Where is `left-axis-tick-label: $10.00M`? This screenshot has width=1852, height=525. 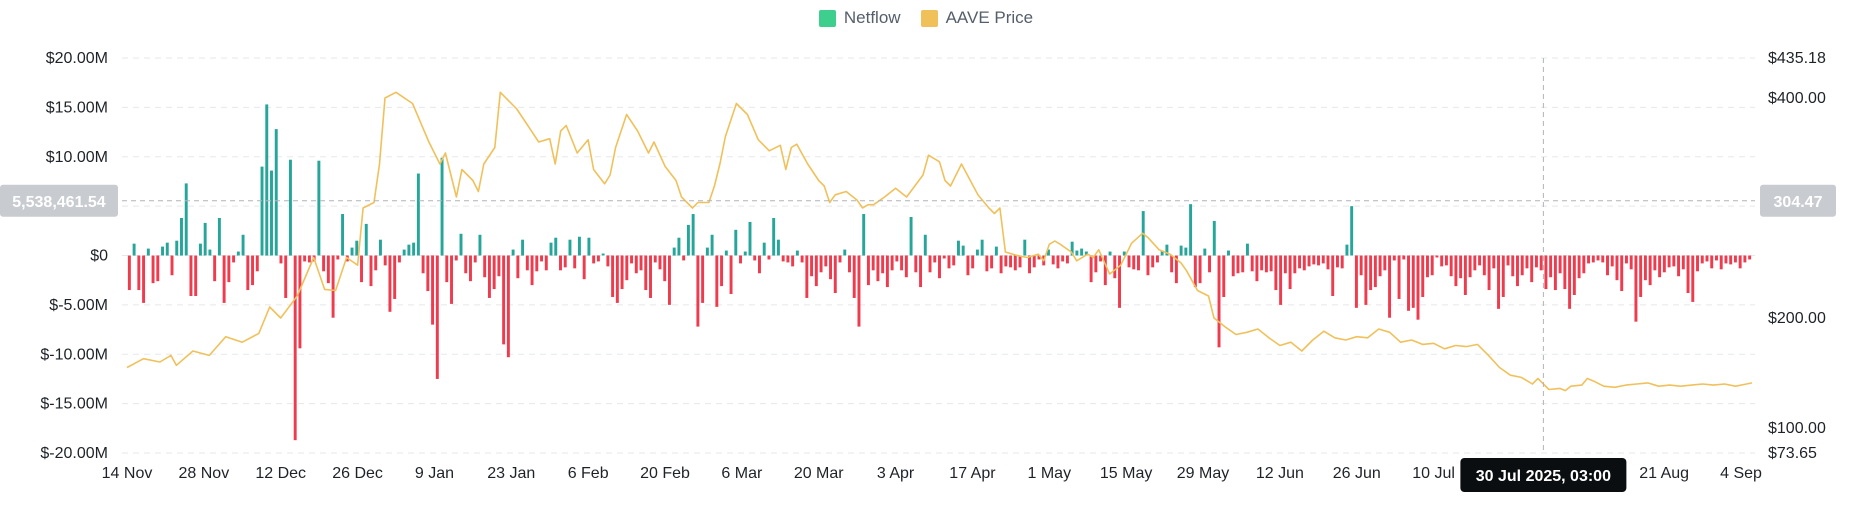
left-axis-tick-label: $10.00M is located at coordinates (77, 157).